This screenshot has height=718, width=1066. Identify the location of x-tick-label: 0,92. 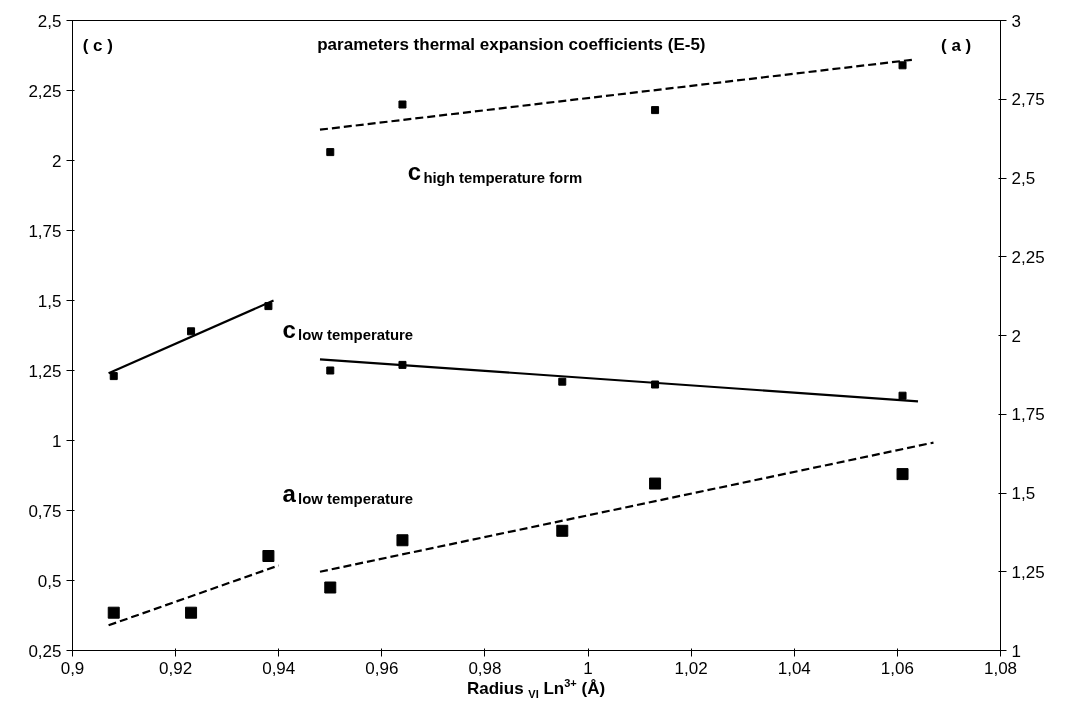
(176, 668).